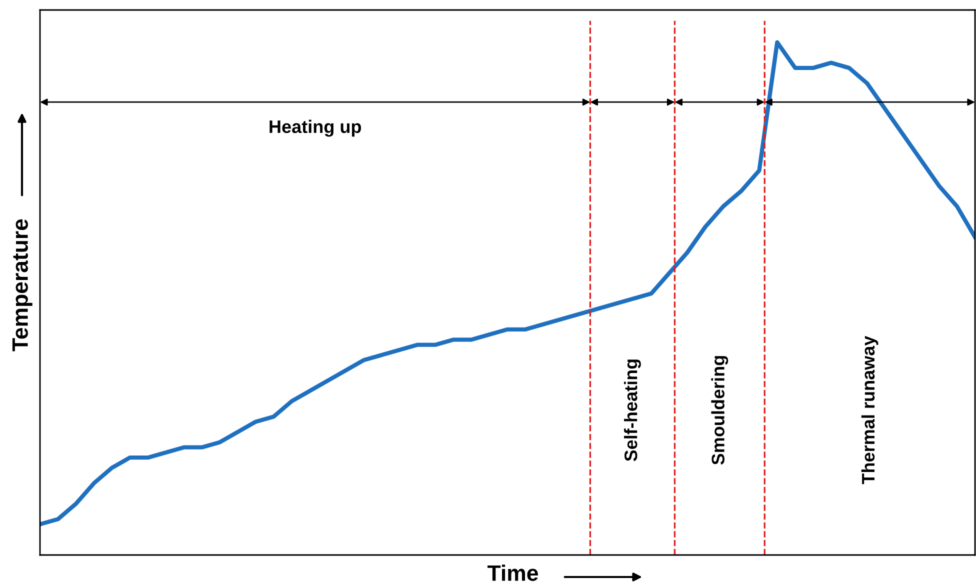 This screenshot has height=588, width=976. I want to click on x-axis-title: Time, so click(513, 572).